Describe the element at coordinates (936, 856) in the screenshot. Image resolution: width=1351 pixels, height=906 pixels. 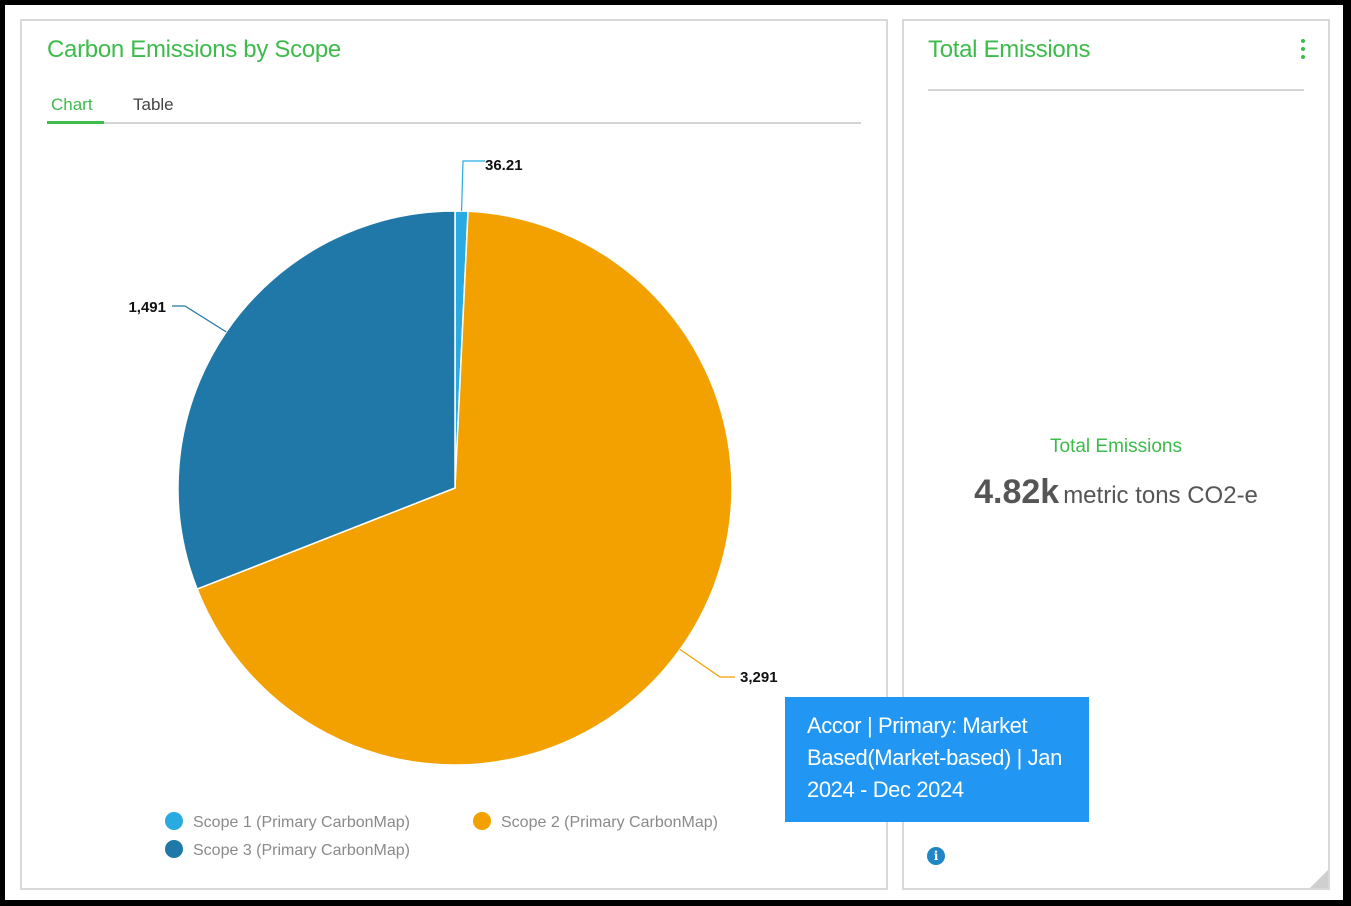
I see `info-icon: i` at that location.